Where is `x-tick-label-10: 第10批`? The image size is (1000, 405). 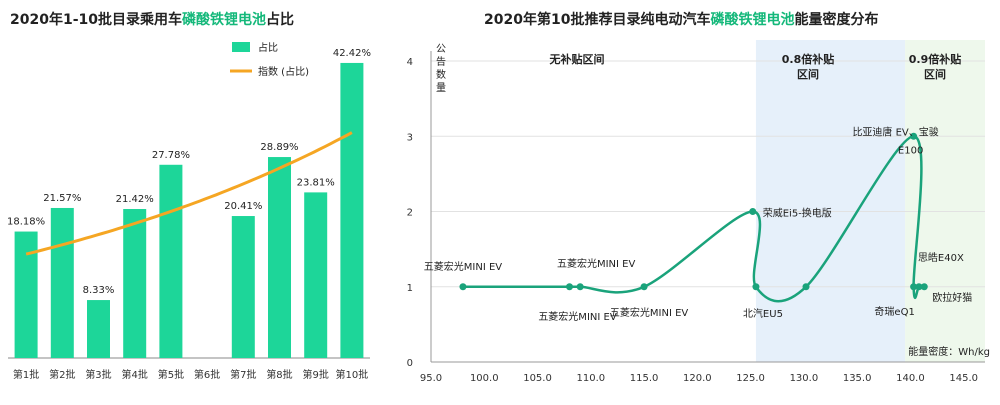 x-tick-label-10: 第10批 is located at coordinates (352, 374).